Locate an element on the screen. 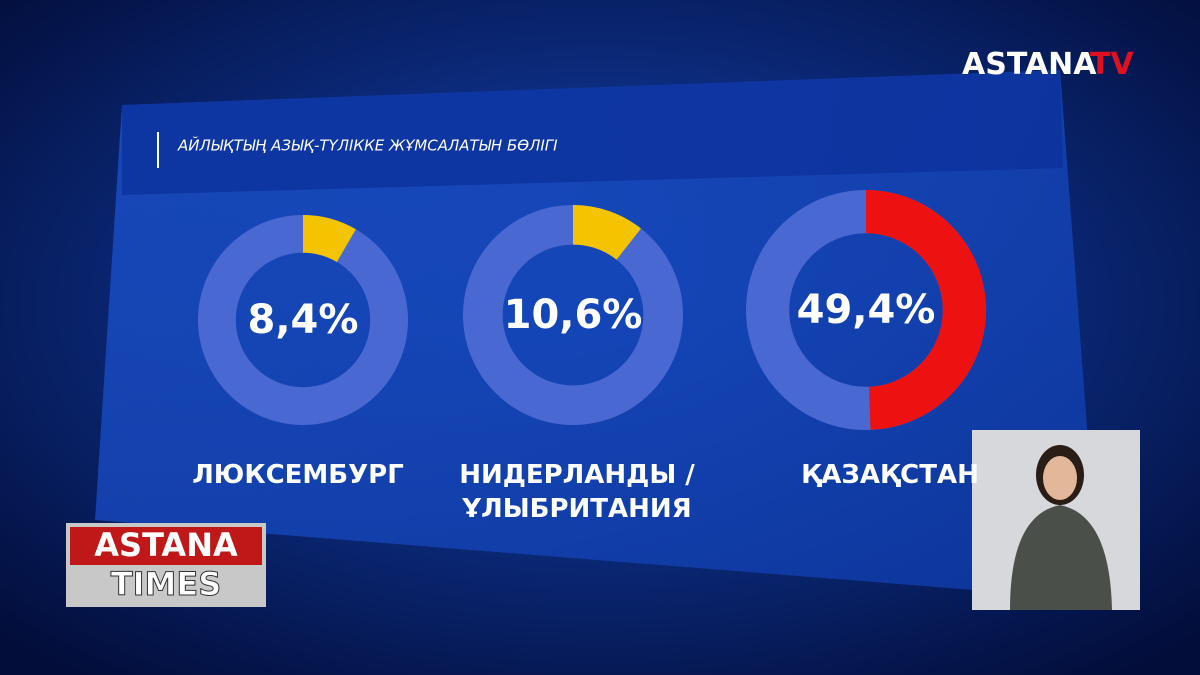  chart-title: АЙЛЫҚТЫҢ АЗЫҚ-ТҮЛІККЕ ЖҰМСАЛАТЫН БӨЛІГІ is located at coordinates (367, 145).